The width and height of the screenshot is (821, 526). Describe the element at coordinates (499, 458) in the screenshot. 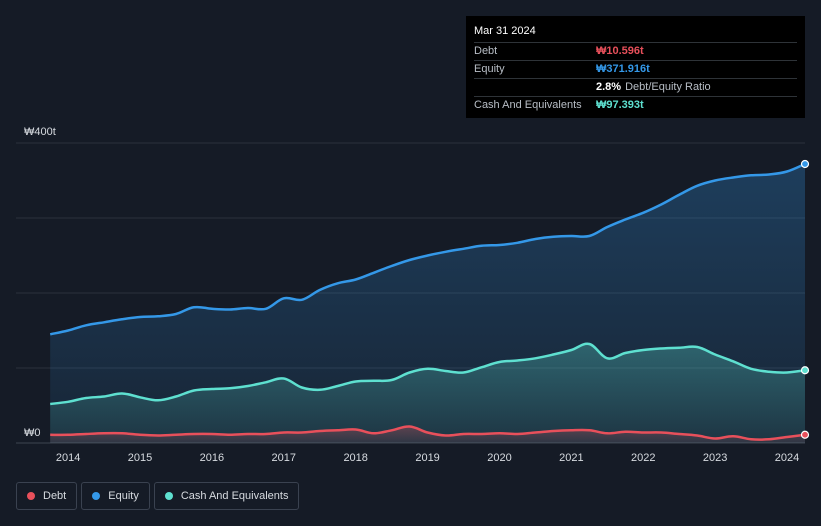

I see `x-tick-label: 2020` at that location.